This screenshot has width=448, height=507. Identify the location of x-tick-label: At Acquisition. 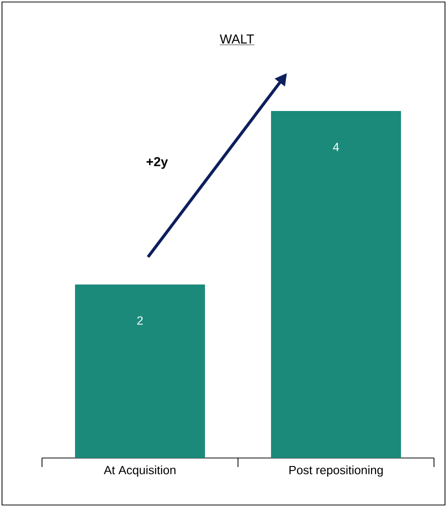
(140, 471).